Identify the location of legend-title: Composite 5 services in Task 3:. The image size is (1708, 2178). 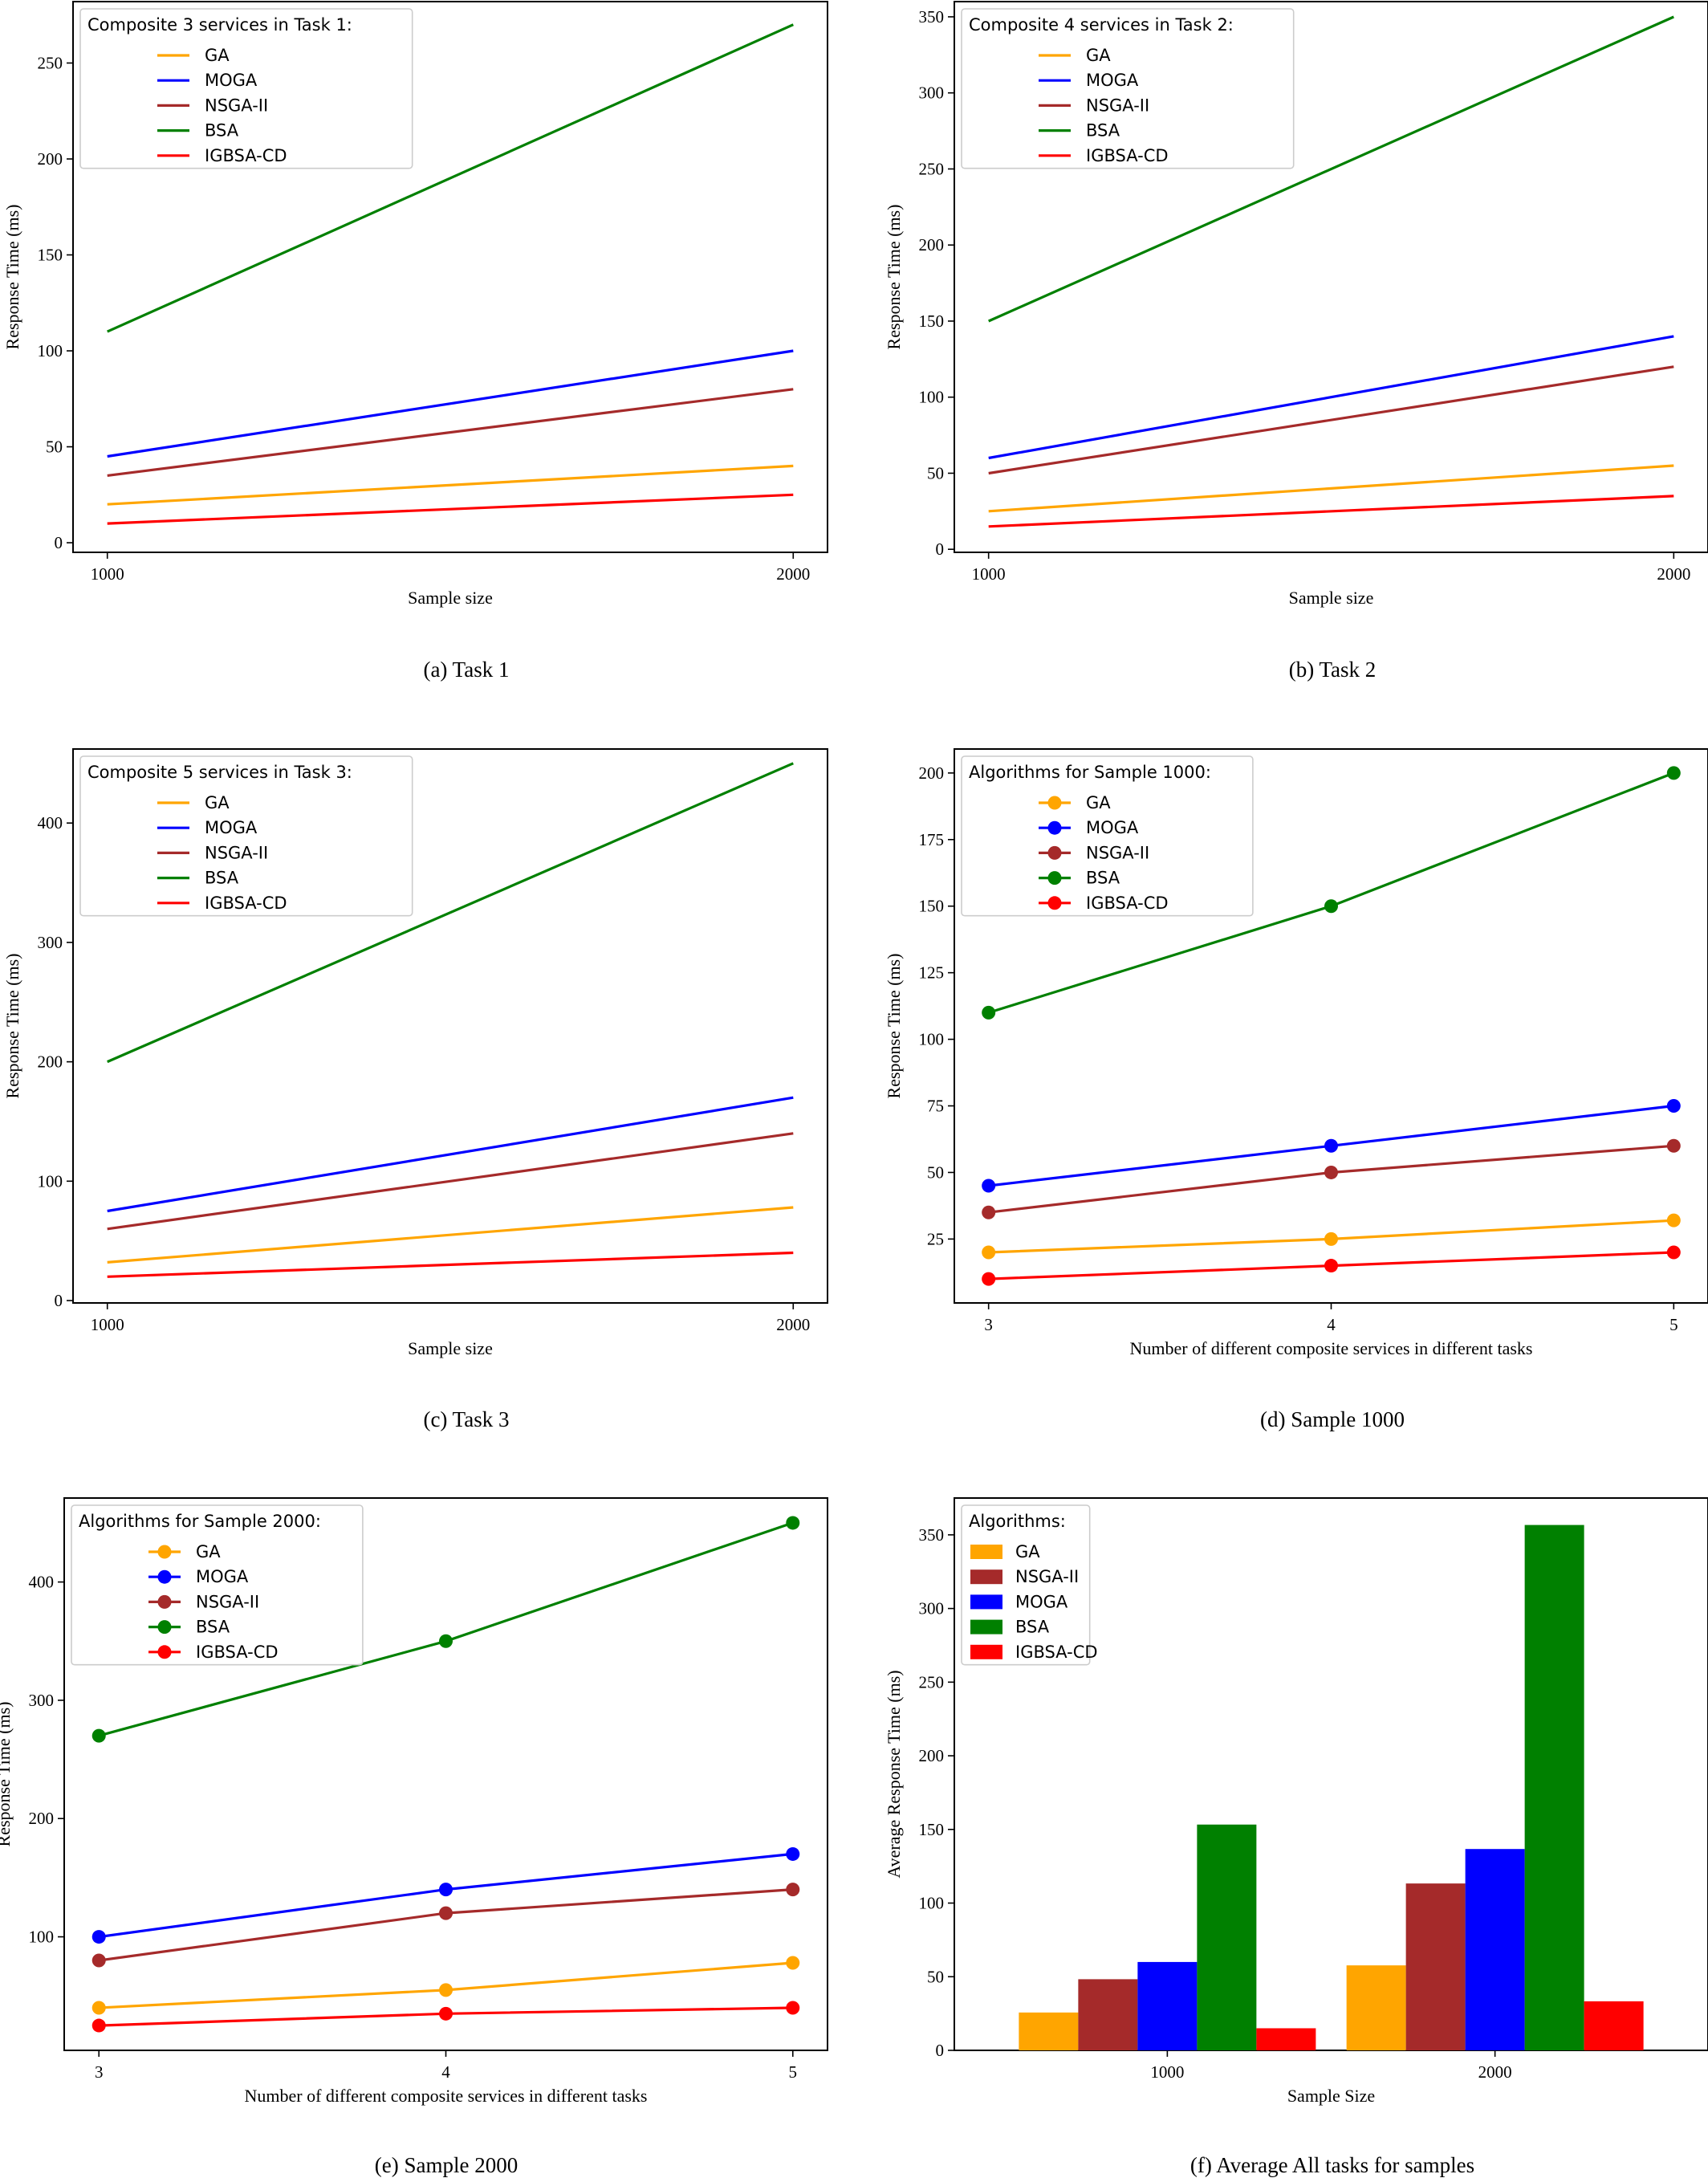
(220, 772).